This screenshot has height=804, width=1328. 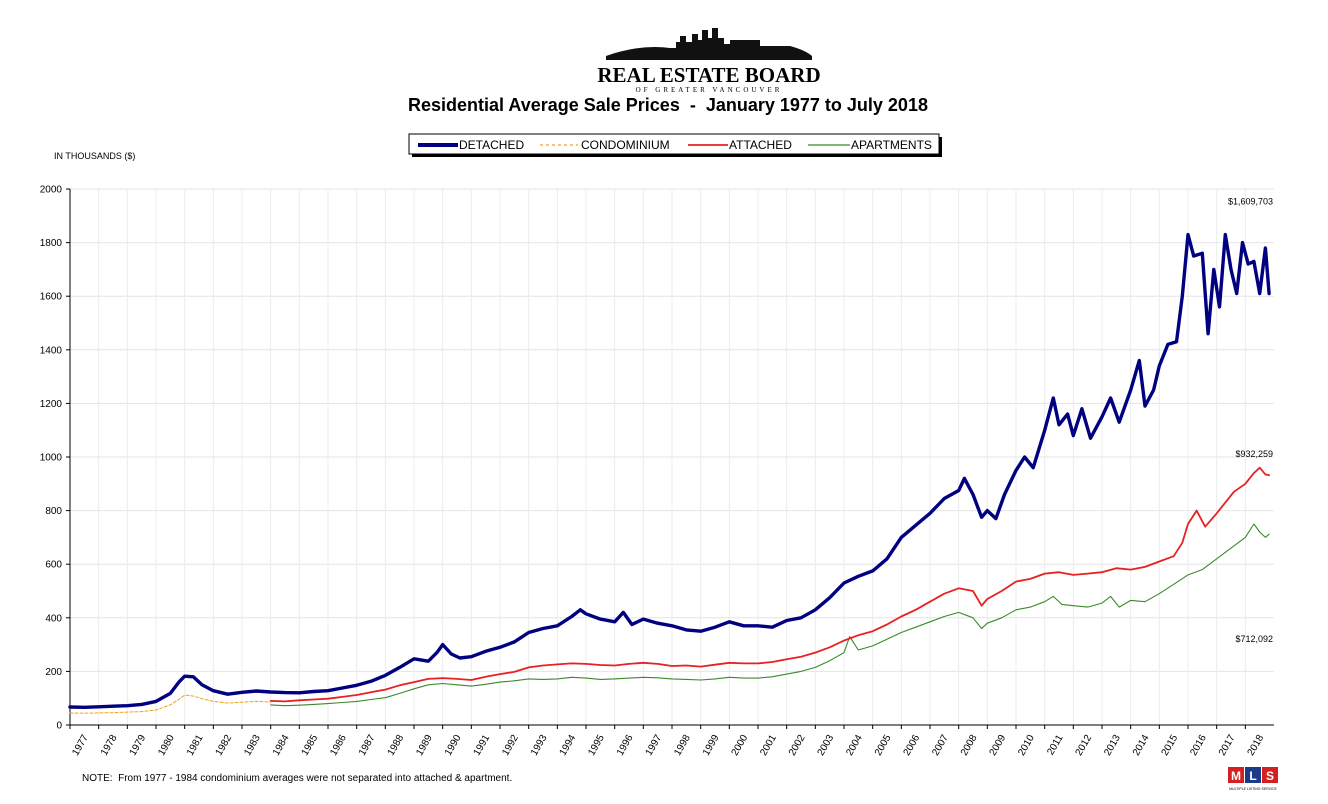 I want to click on x-tick-label: 1983, so click(x=252, y=745).